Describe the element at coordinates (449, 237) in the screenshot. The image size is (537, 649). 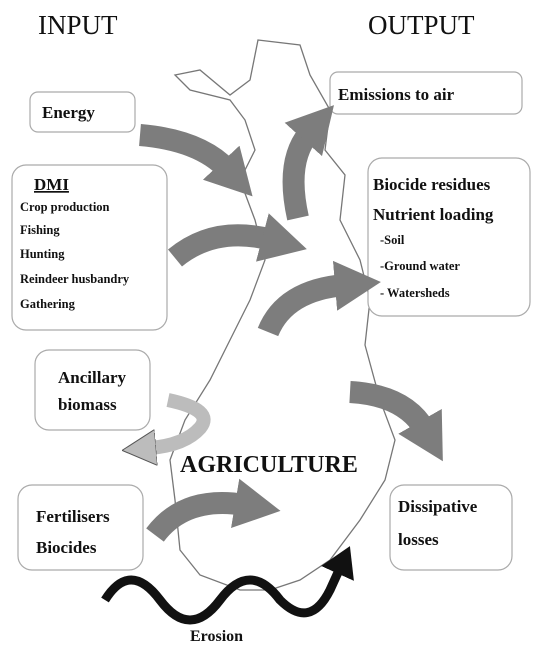
I see `residues-box` at that location.